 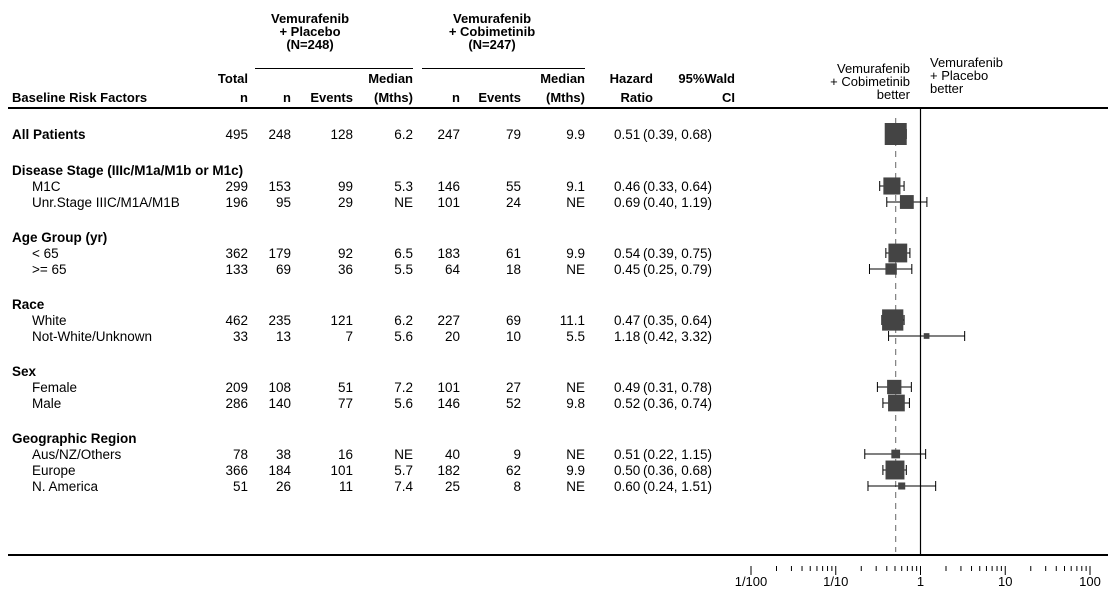 What do you see at coordinates (279, 253) in the screenshot?
I see `cell-n1: 179` at bounding box center [279, 253].